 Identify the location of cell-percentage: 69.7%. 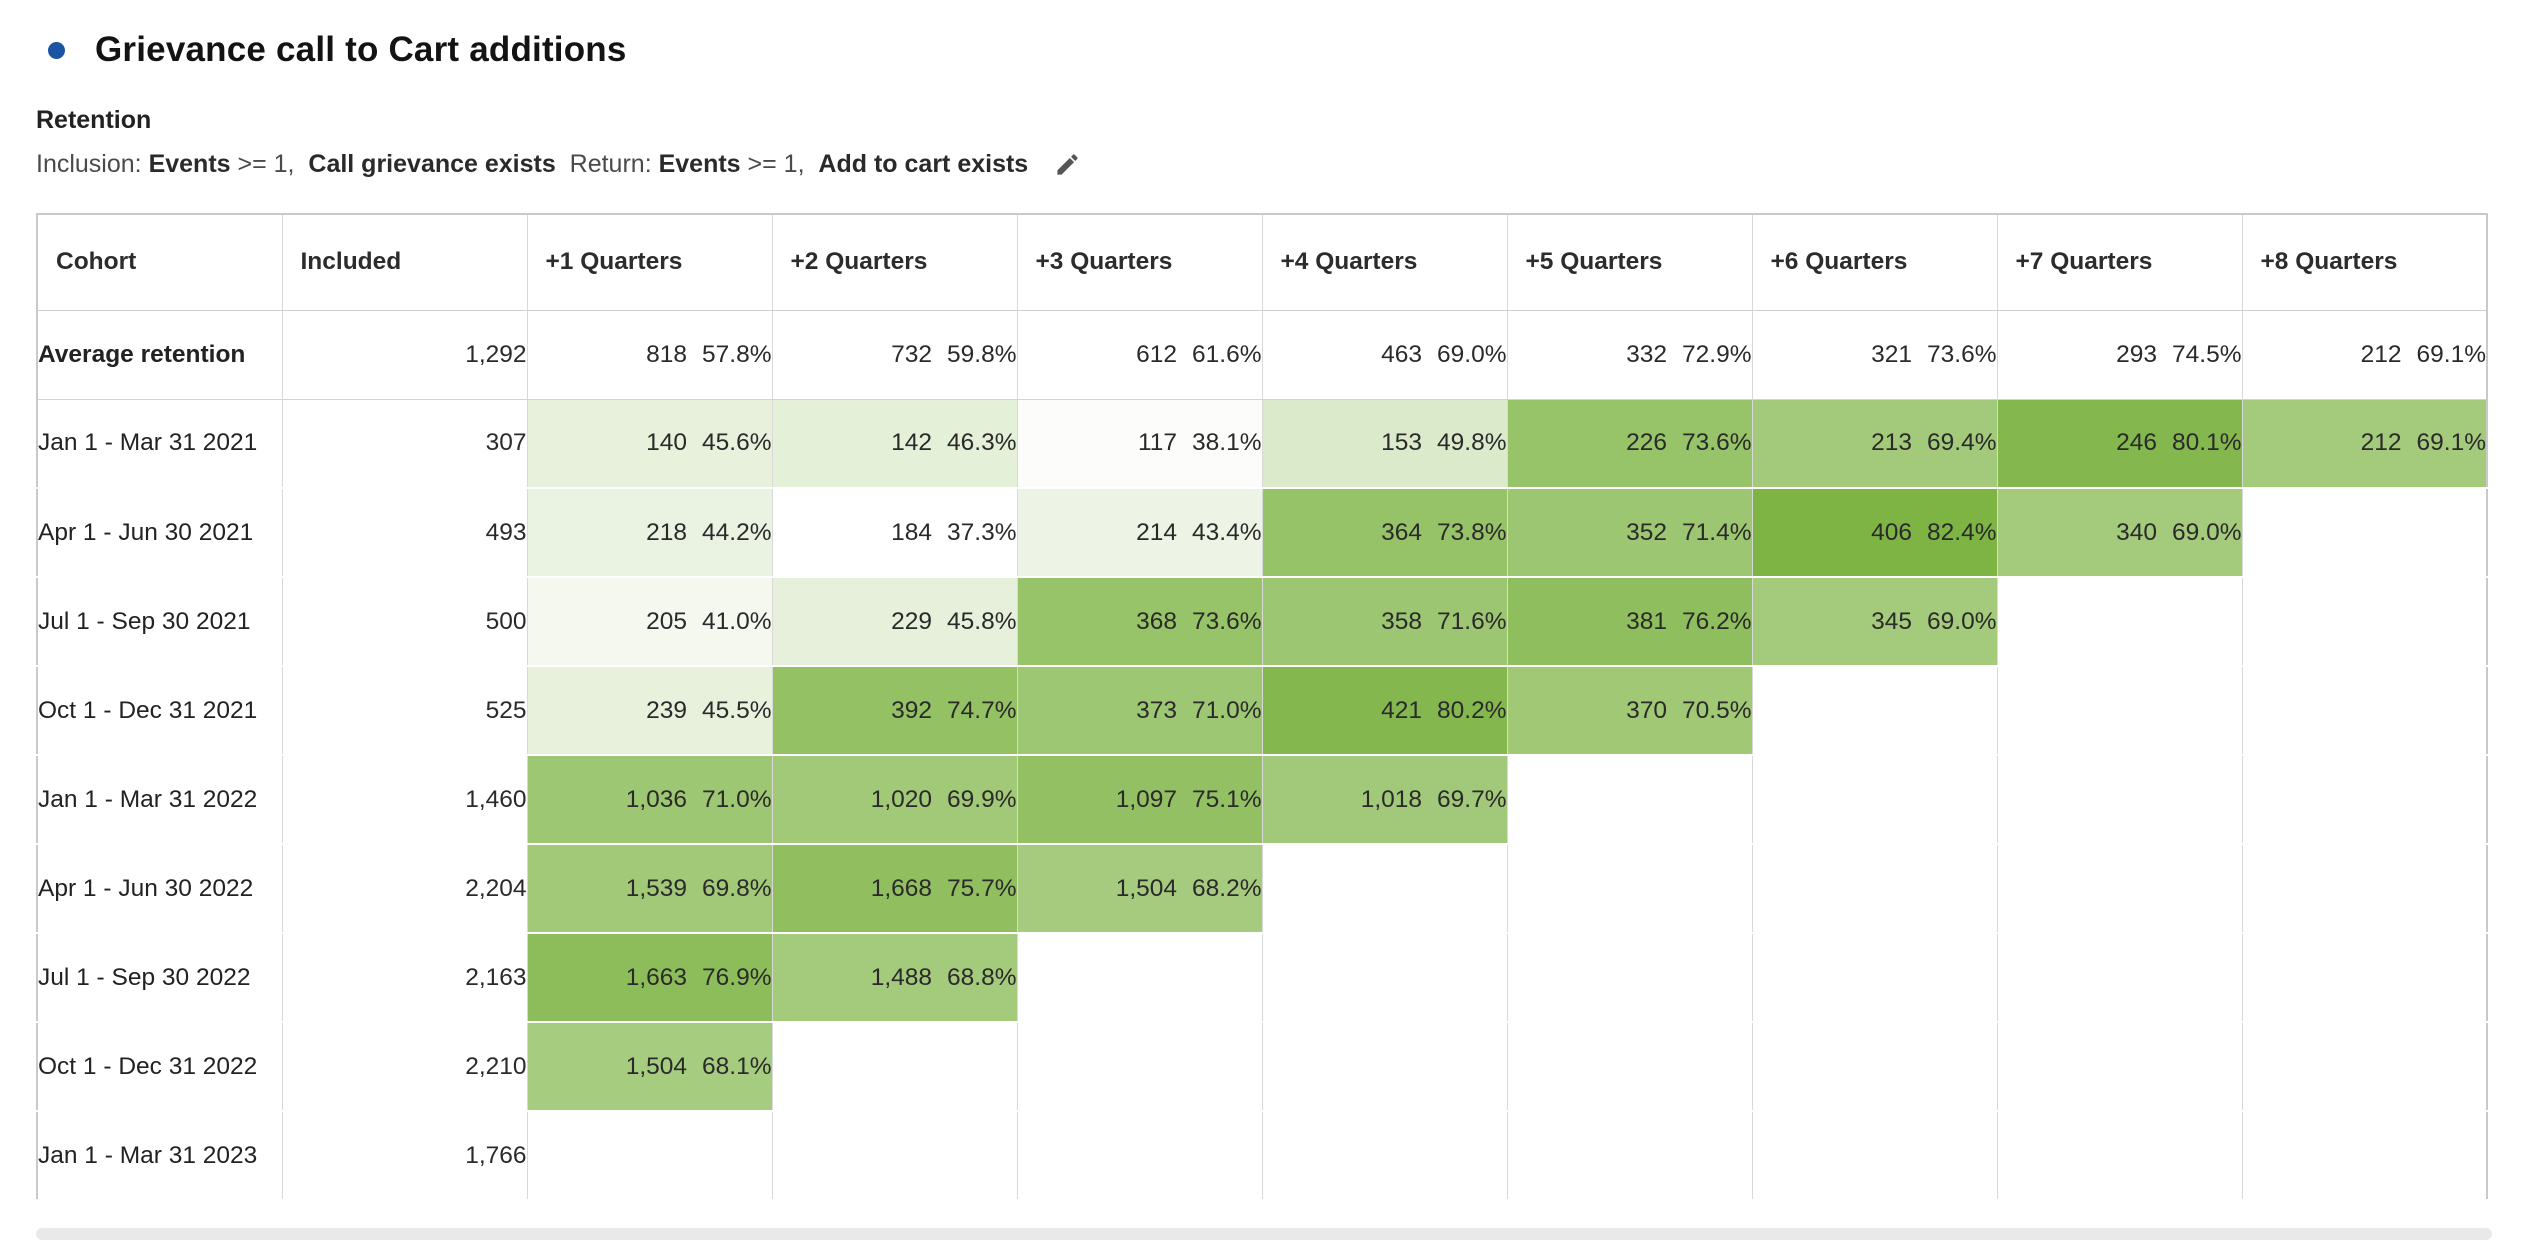
(1472, 799).